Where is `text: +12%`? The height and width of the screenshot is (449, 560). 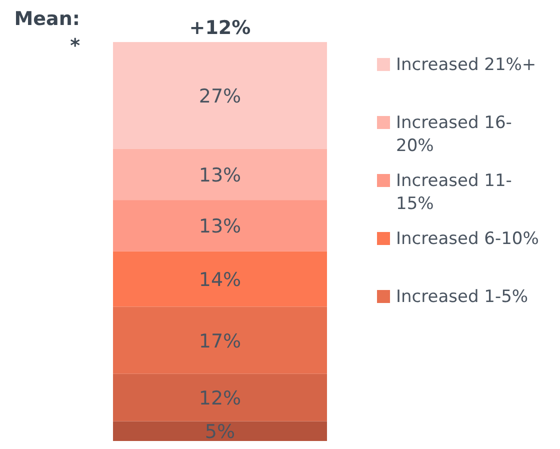
text: +12% is located at coordinates (220, 28).